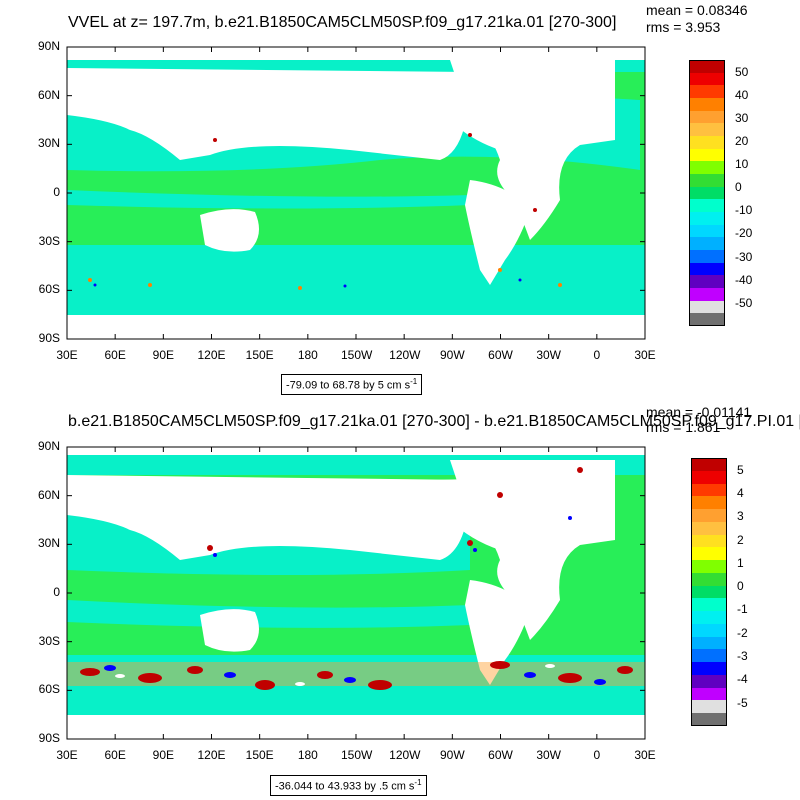  What do you see at coordinates (699, 412) in the screenshot?
I see `panel2-mean: mean = -0.01141` at bounding box center [699, 412].